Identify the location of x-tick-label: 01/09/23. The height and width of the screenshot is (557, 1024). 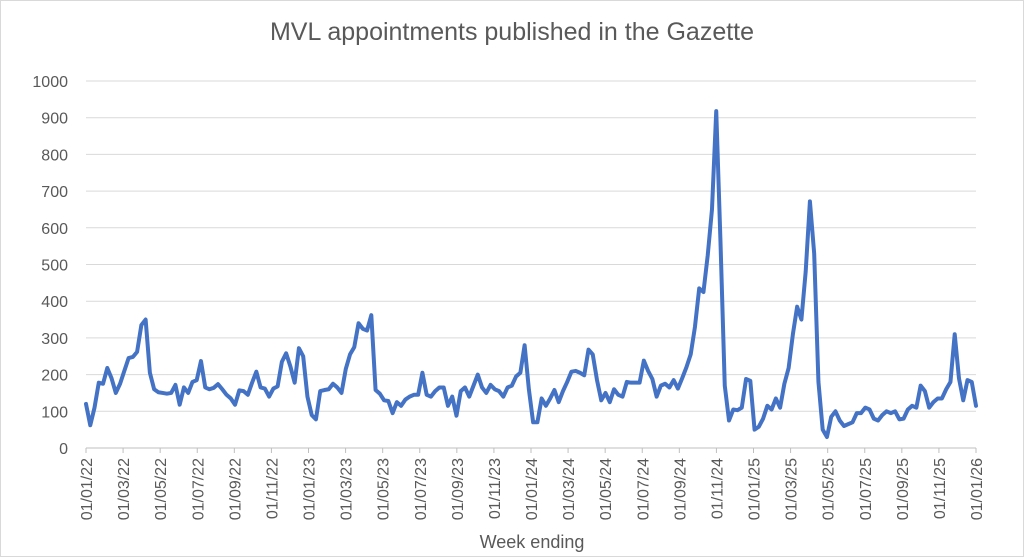
(458, 489).